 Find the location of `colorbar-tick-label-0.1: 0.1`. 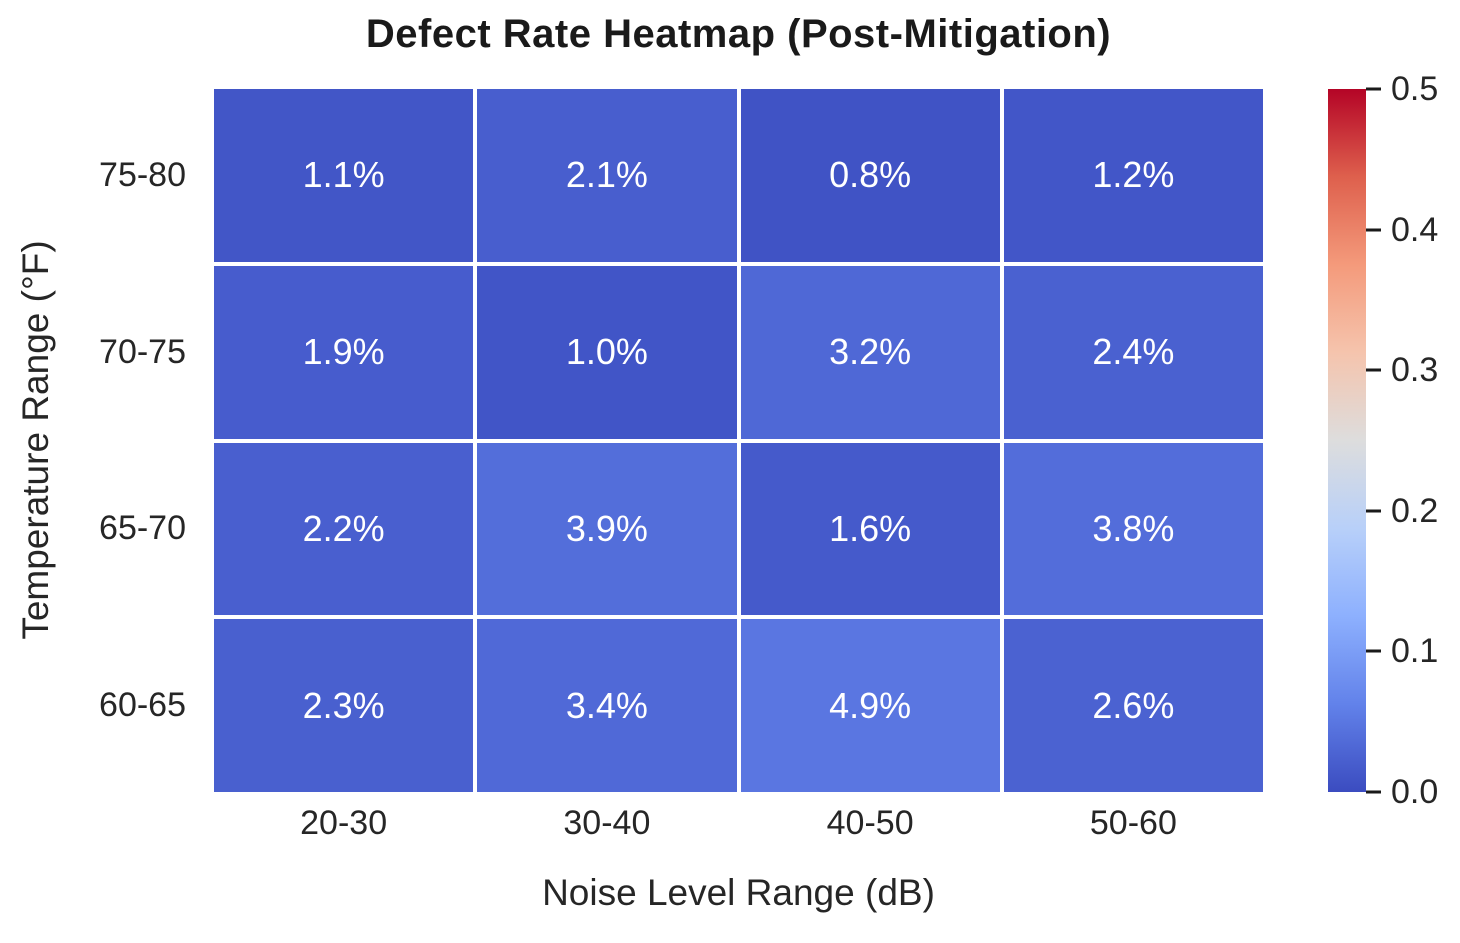

colorbar-tick-label-0.1: 0.1 is located at coordinates (1415, 651).